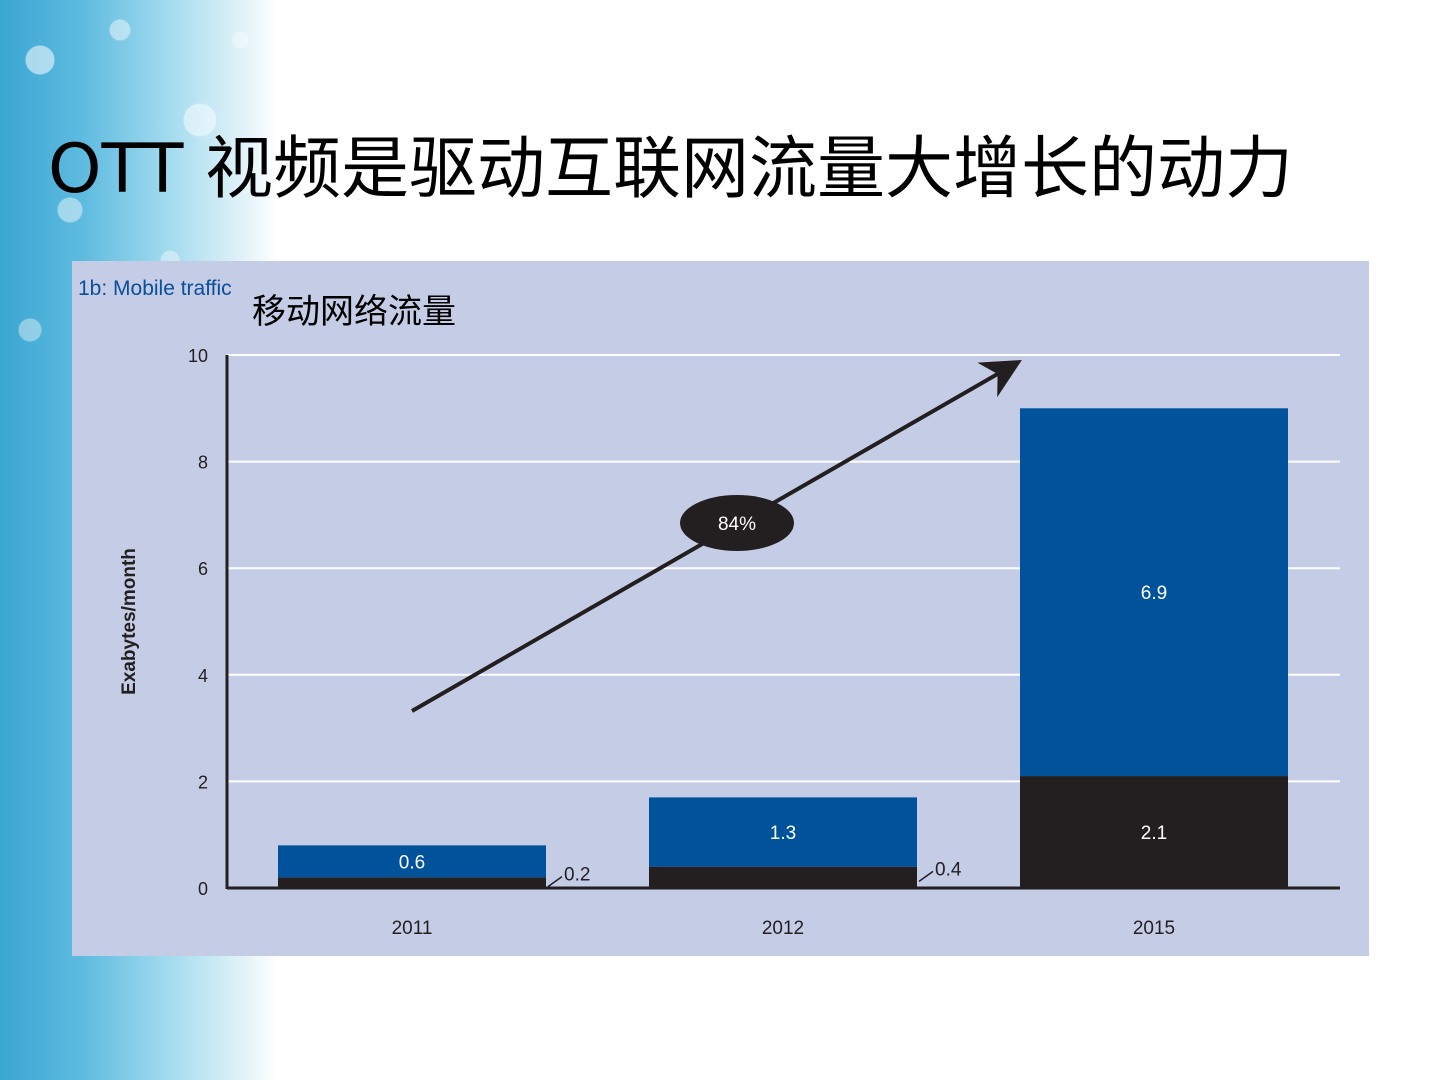 This screenshot has width=1440, height=1080. What do you see at coordinates (577, 875) in the screenshot?
I see `data-label-bottom-2011: 0.2` at bounding box center [577, 875].